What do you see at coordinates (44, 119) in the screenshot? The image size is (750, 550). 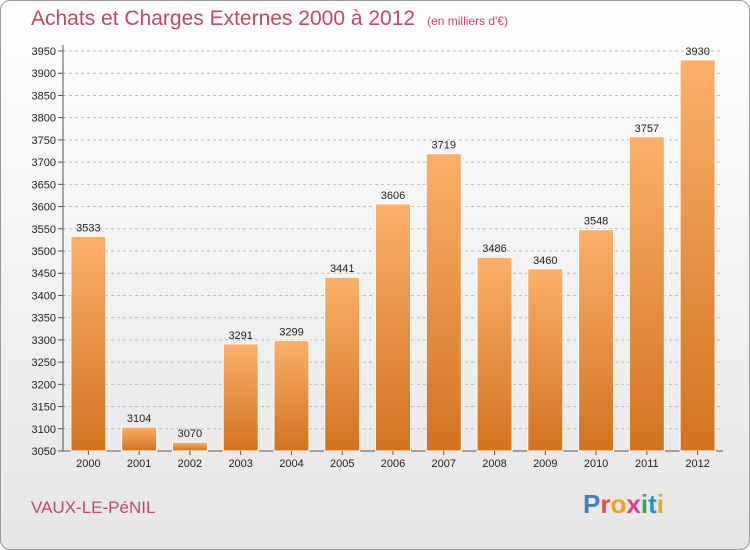 I see `y-tick-label: 3800` at bounding box center [44, 119].